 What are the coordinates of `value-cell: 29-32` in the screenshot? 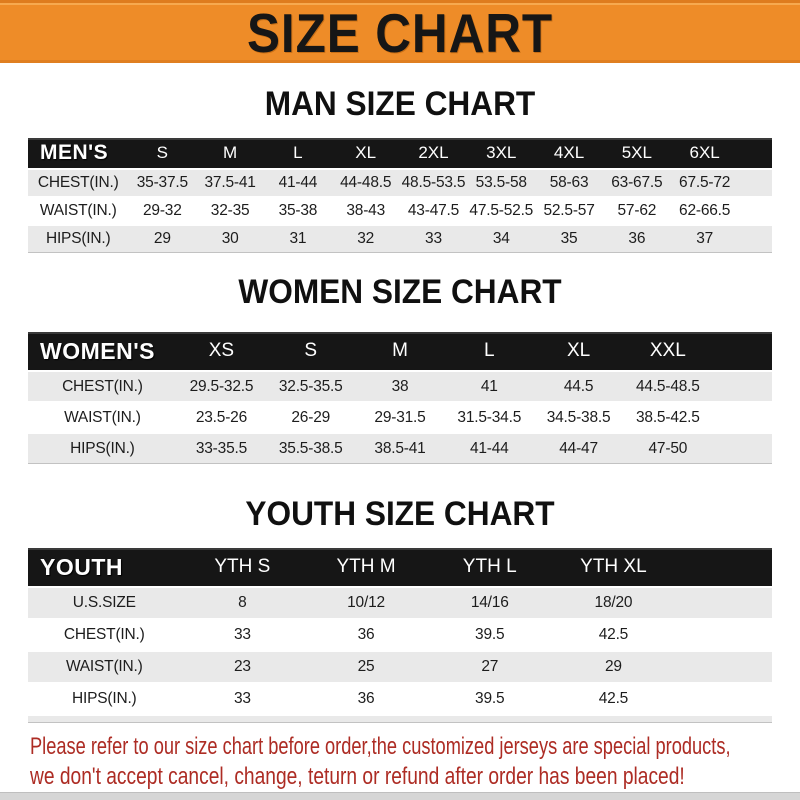 It's located at (162, 210).